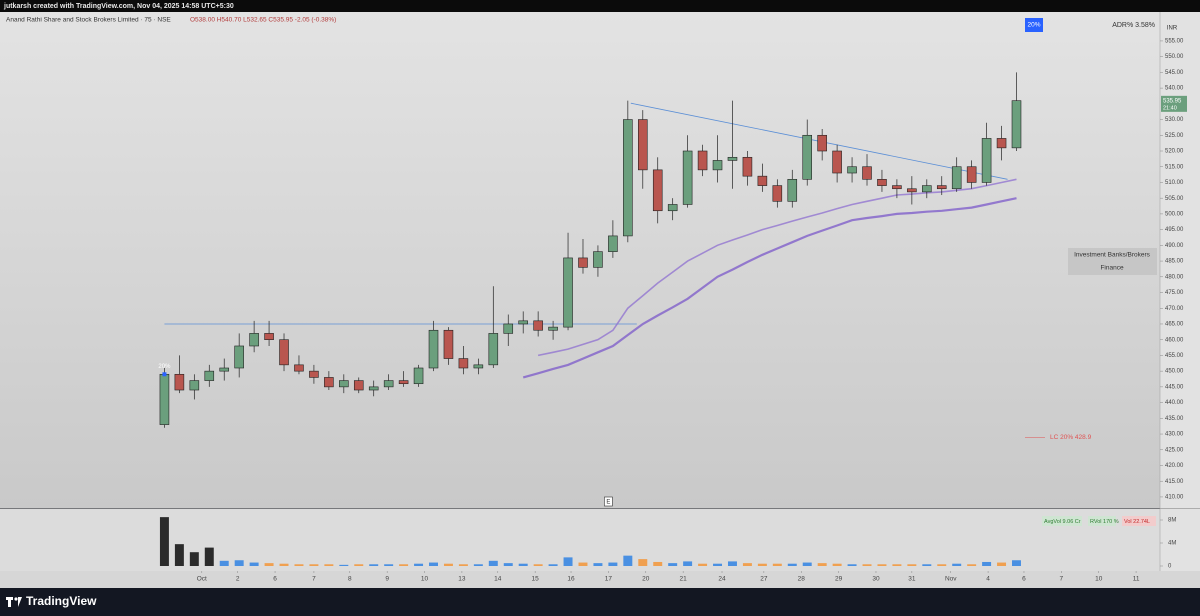 This screenshot has width=1200, height=616. I want to click on level-label: LC 20% 428.9, so click(1071, 437).